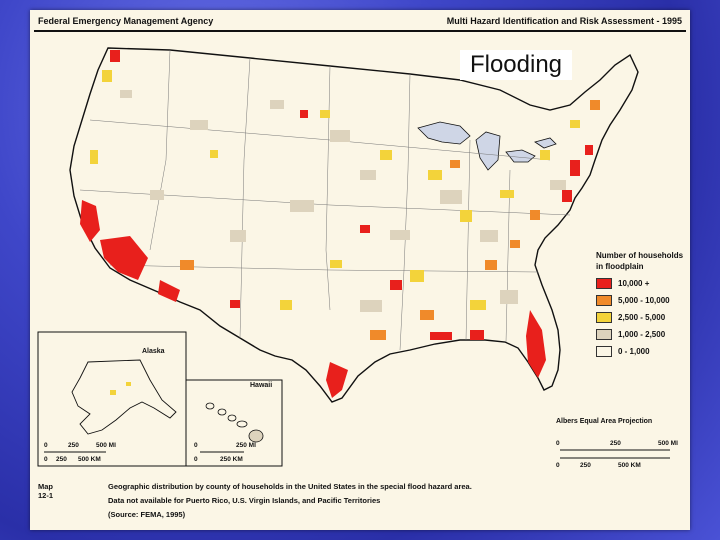 Image resolution: width=720 pixels, height=540 pixels. I want to click on legend-label: 1,000 - 2,500, so click(642, 334).